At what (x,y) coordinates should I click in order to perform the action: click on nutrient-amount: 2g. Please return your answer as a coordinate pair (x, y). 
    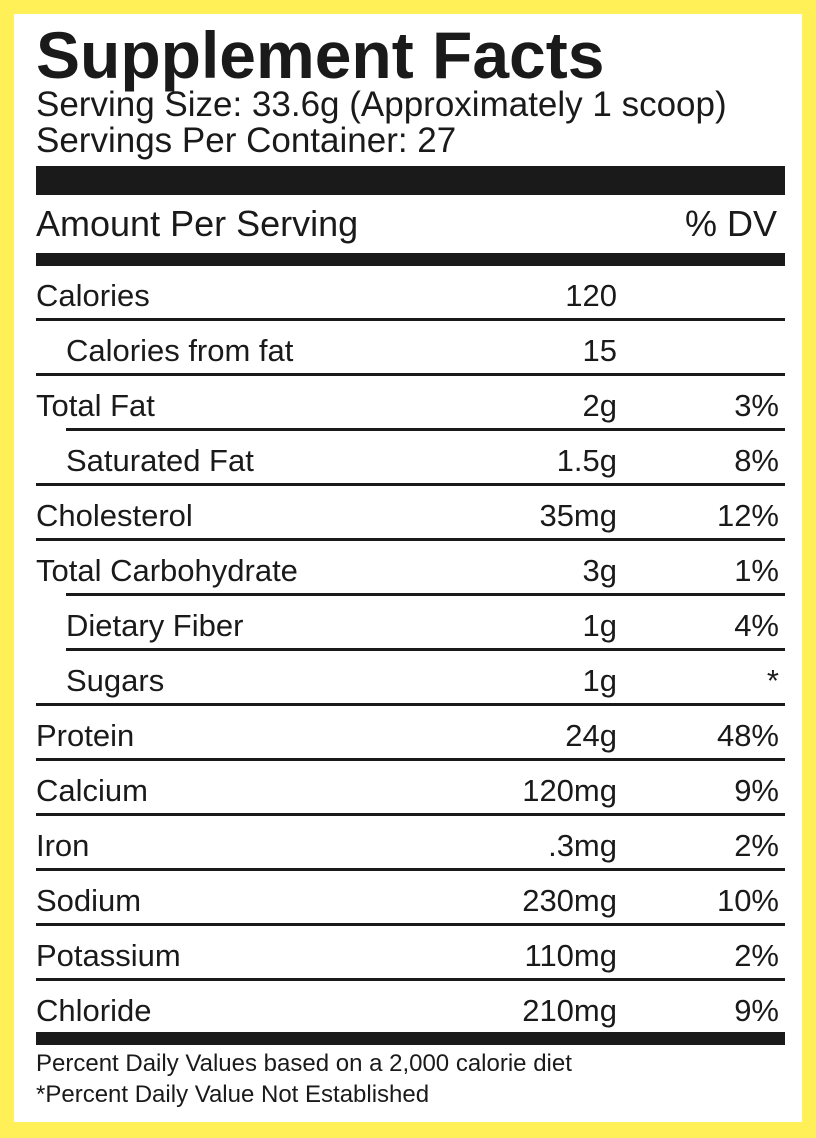
    Looking at the image, I should click on (599, 405).